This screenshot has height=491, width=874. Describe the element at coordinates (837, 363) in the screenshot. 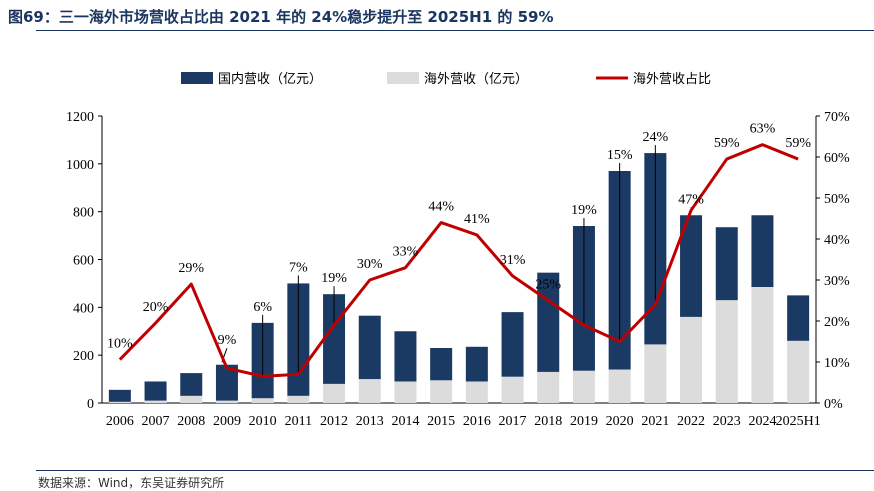

I see `y-right-tick-label: 10%` at that location.